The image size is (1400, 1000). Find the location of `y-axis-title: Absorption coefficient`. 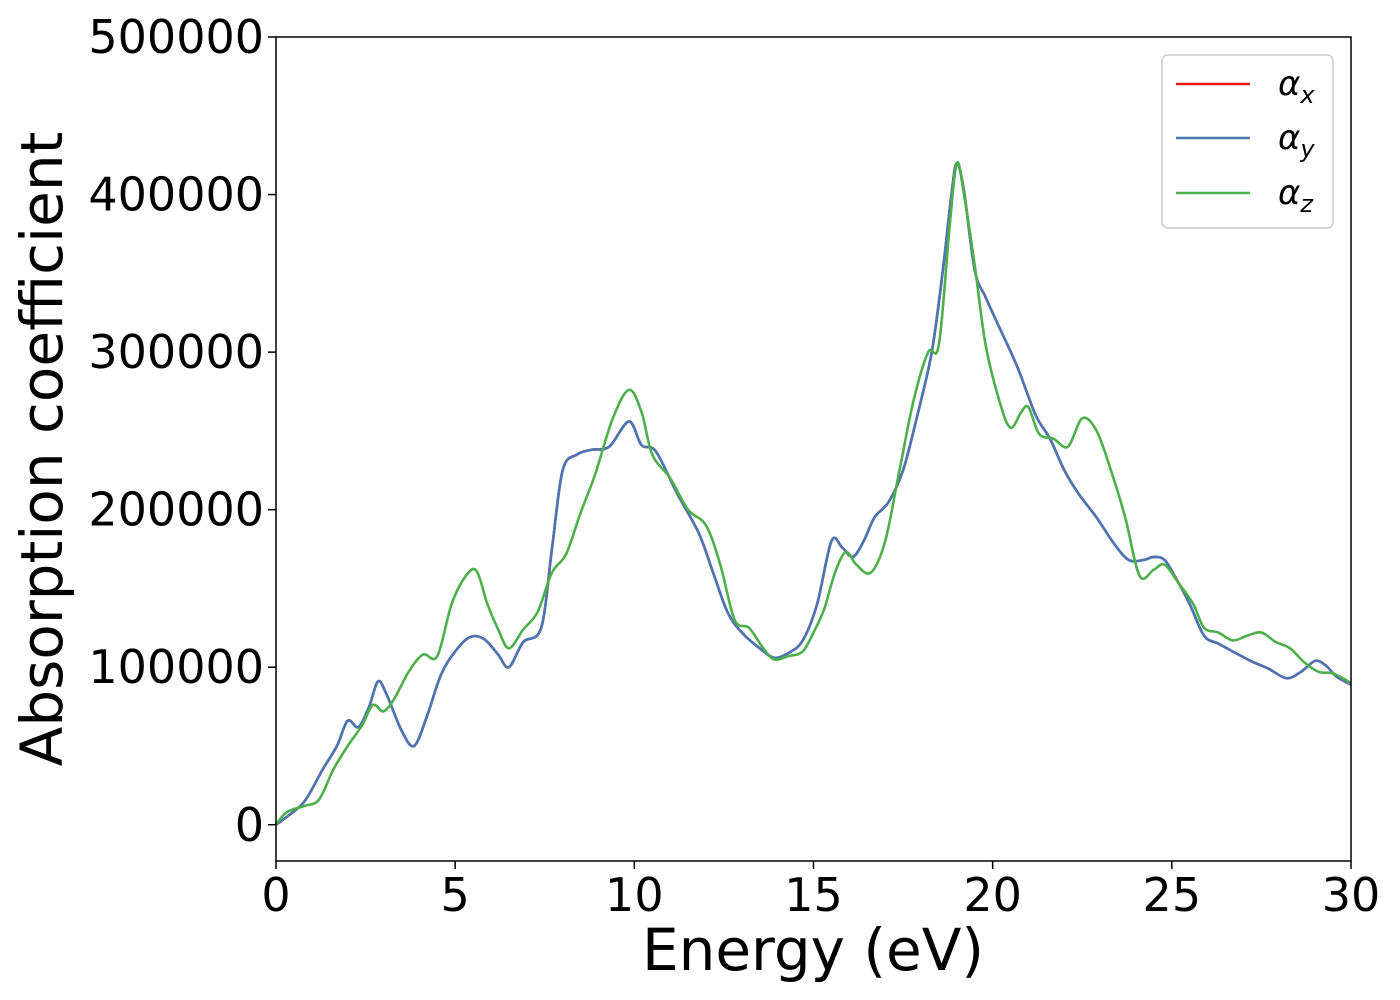

y-axis-title: Absorption coefficient is located at coordinates (42, 449).